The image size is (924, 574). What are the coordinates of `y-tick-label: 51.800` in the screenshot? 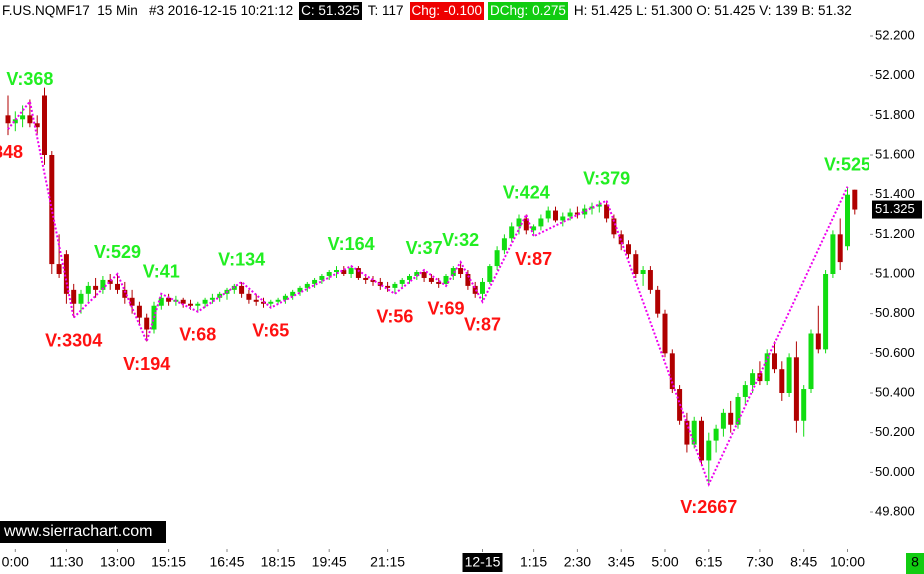 It's located at (895, 114).